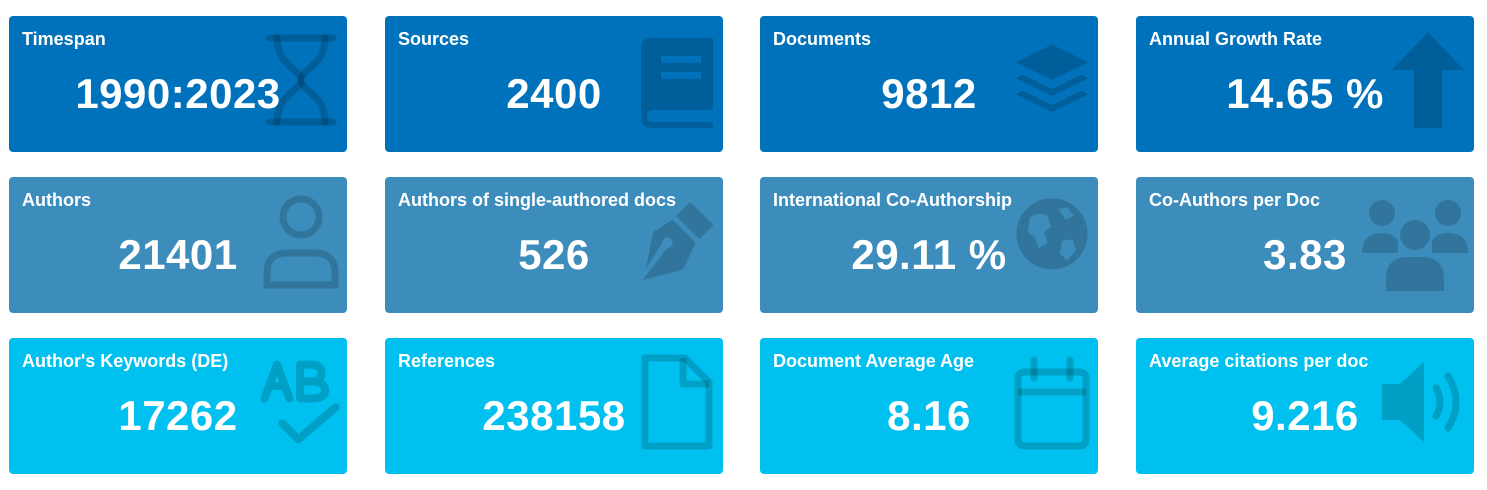  What do you see at coordinates (554, 415) in the screenshot?
I see `card-value: 238158` at bounding box center [554, 415].